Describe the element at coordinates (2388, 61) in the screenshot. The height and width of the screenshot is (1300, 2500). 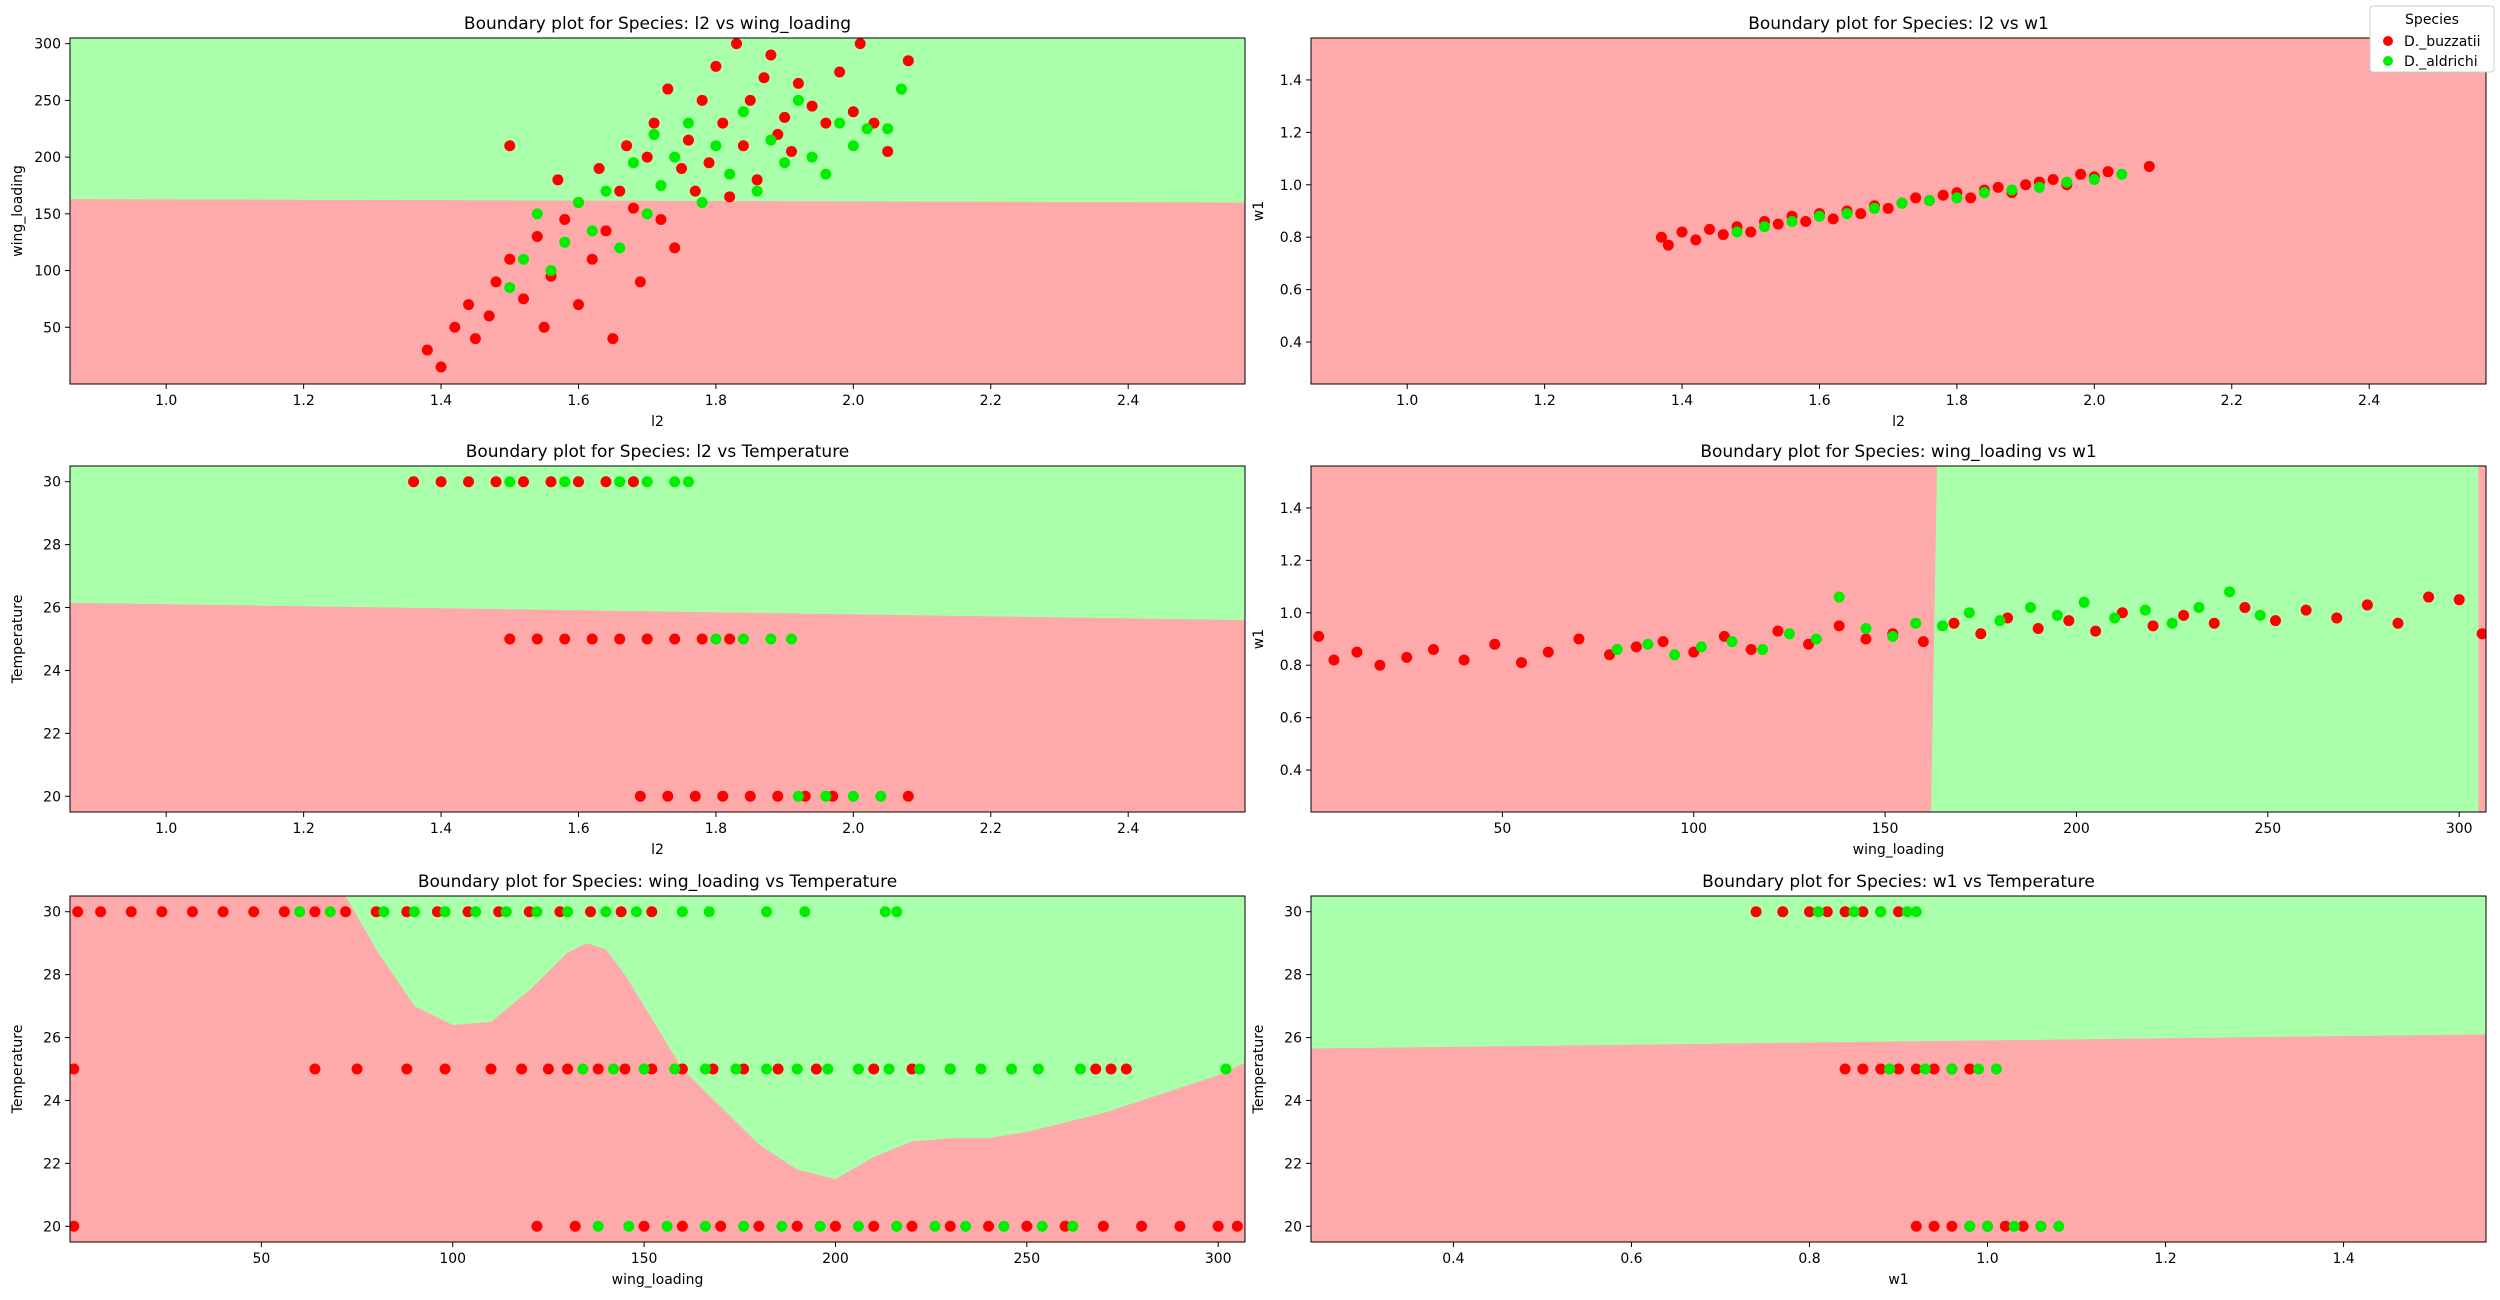
I see `legend-marker-aldrichi` at that location.